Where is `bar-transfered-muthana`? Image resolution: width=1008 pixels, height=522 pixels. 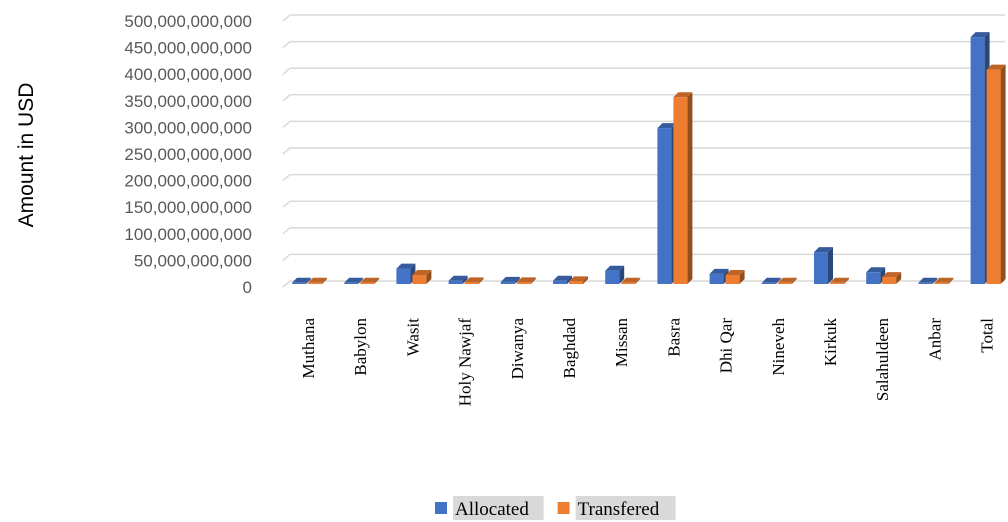
bar-transfered-muthana is located at coordinates (317, 280).